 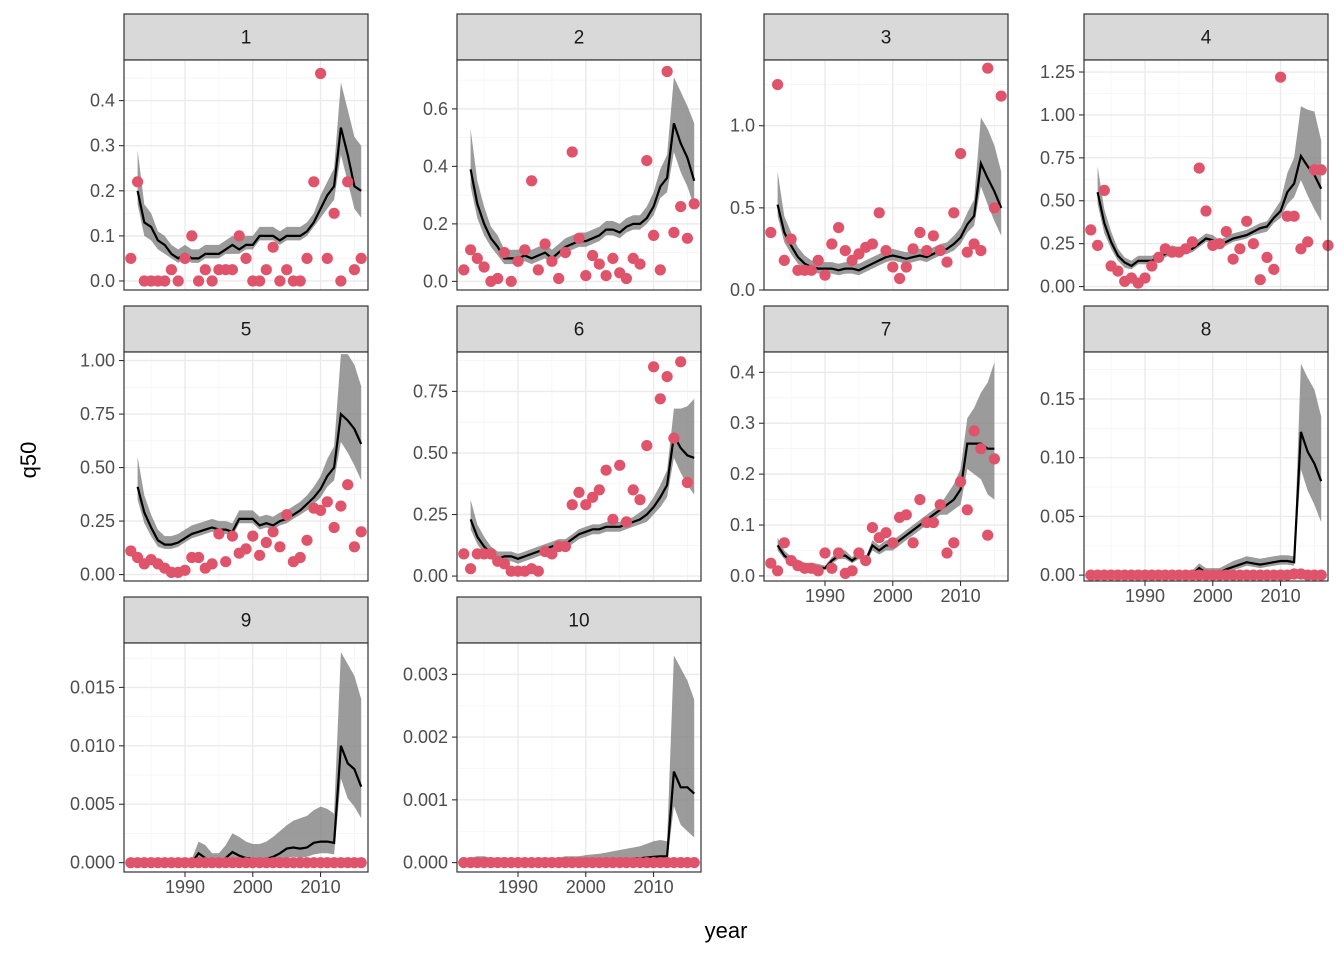 What do you see at coordinates (825, 596) in the screenshot?
I see `x-tick-label: 1990` at bounding box center [825, 596].